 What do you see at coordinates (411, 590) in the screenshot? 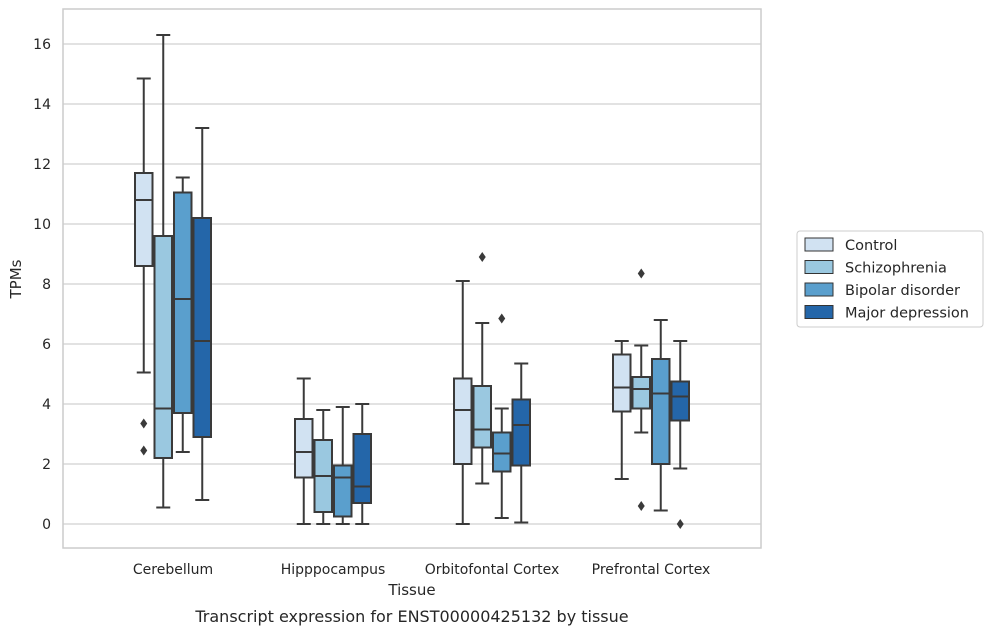
I see `x-axis-title: Tissue` at bounding box center [411, 590].